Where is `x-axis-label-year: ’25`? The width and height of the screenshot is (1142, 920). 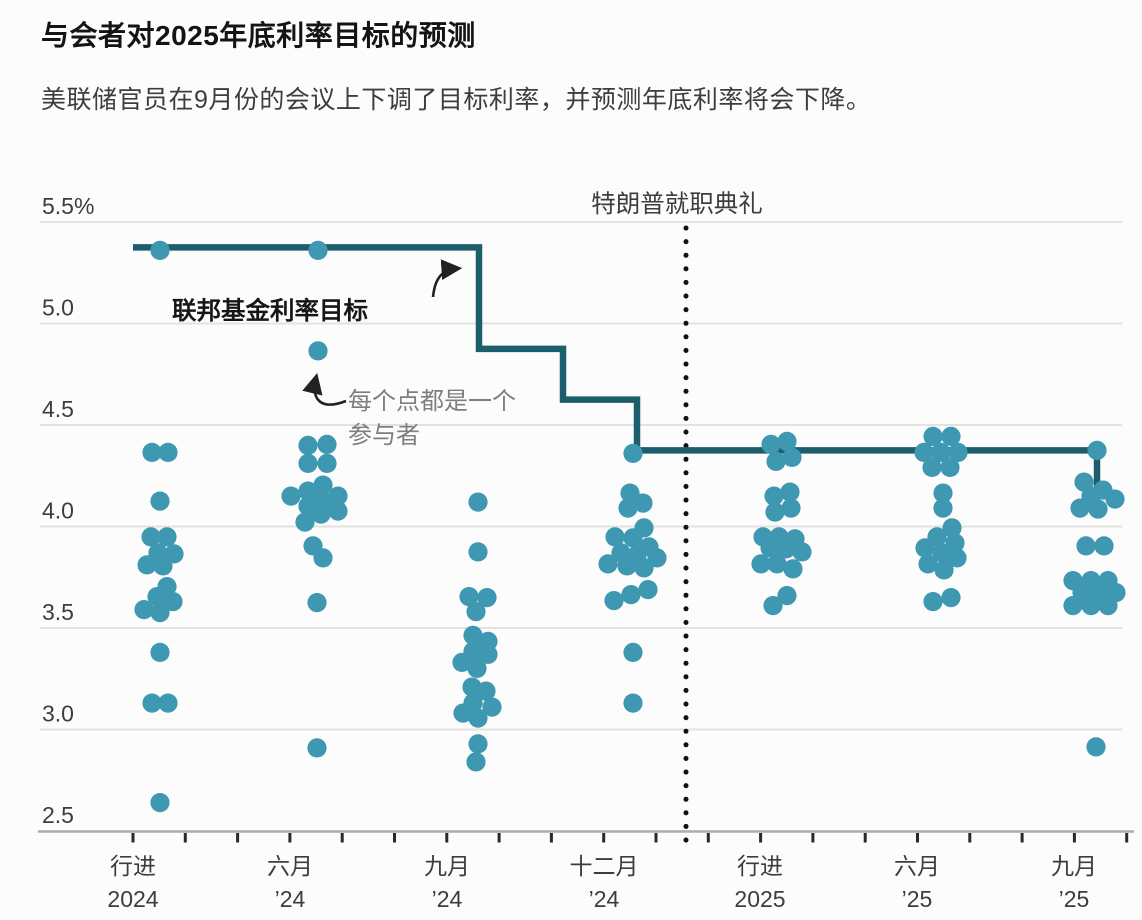
x-axis-label-year: ’25 is located at coordinates (917, 899).